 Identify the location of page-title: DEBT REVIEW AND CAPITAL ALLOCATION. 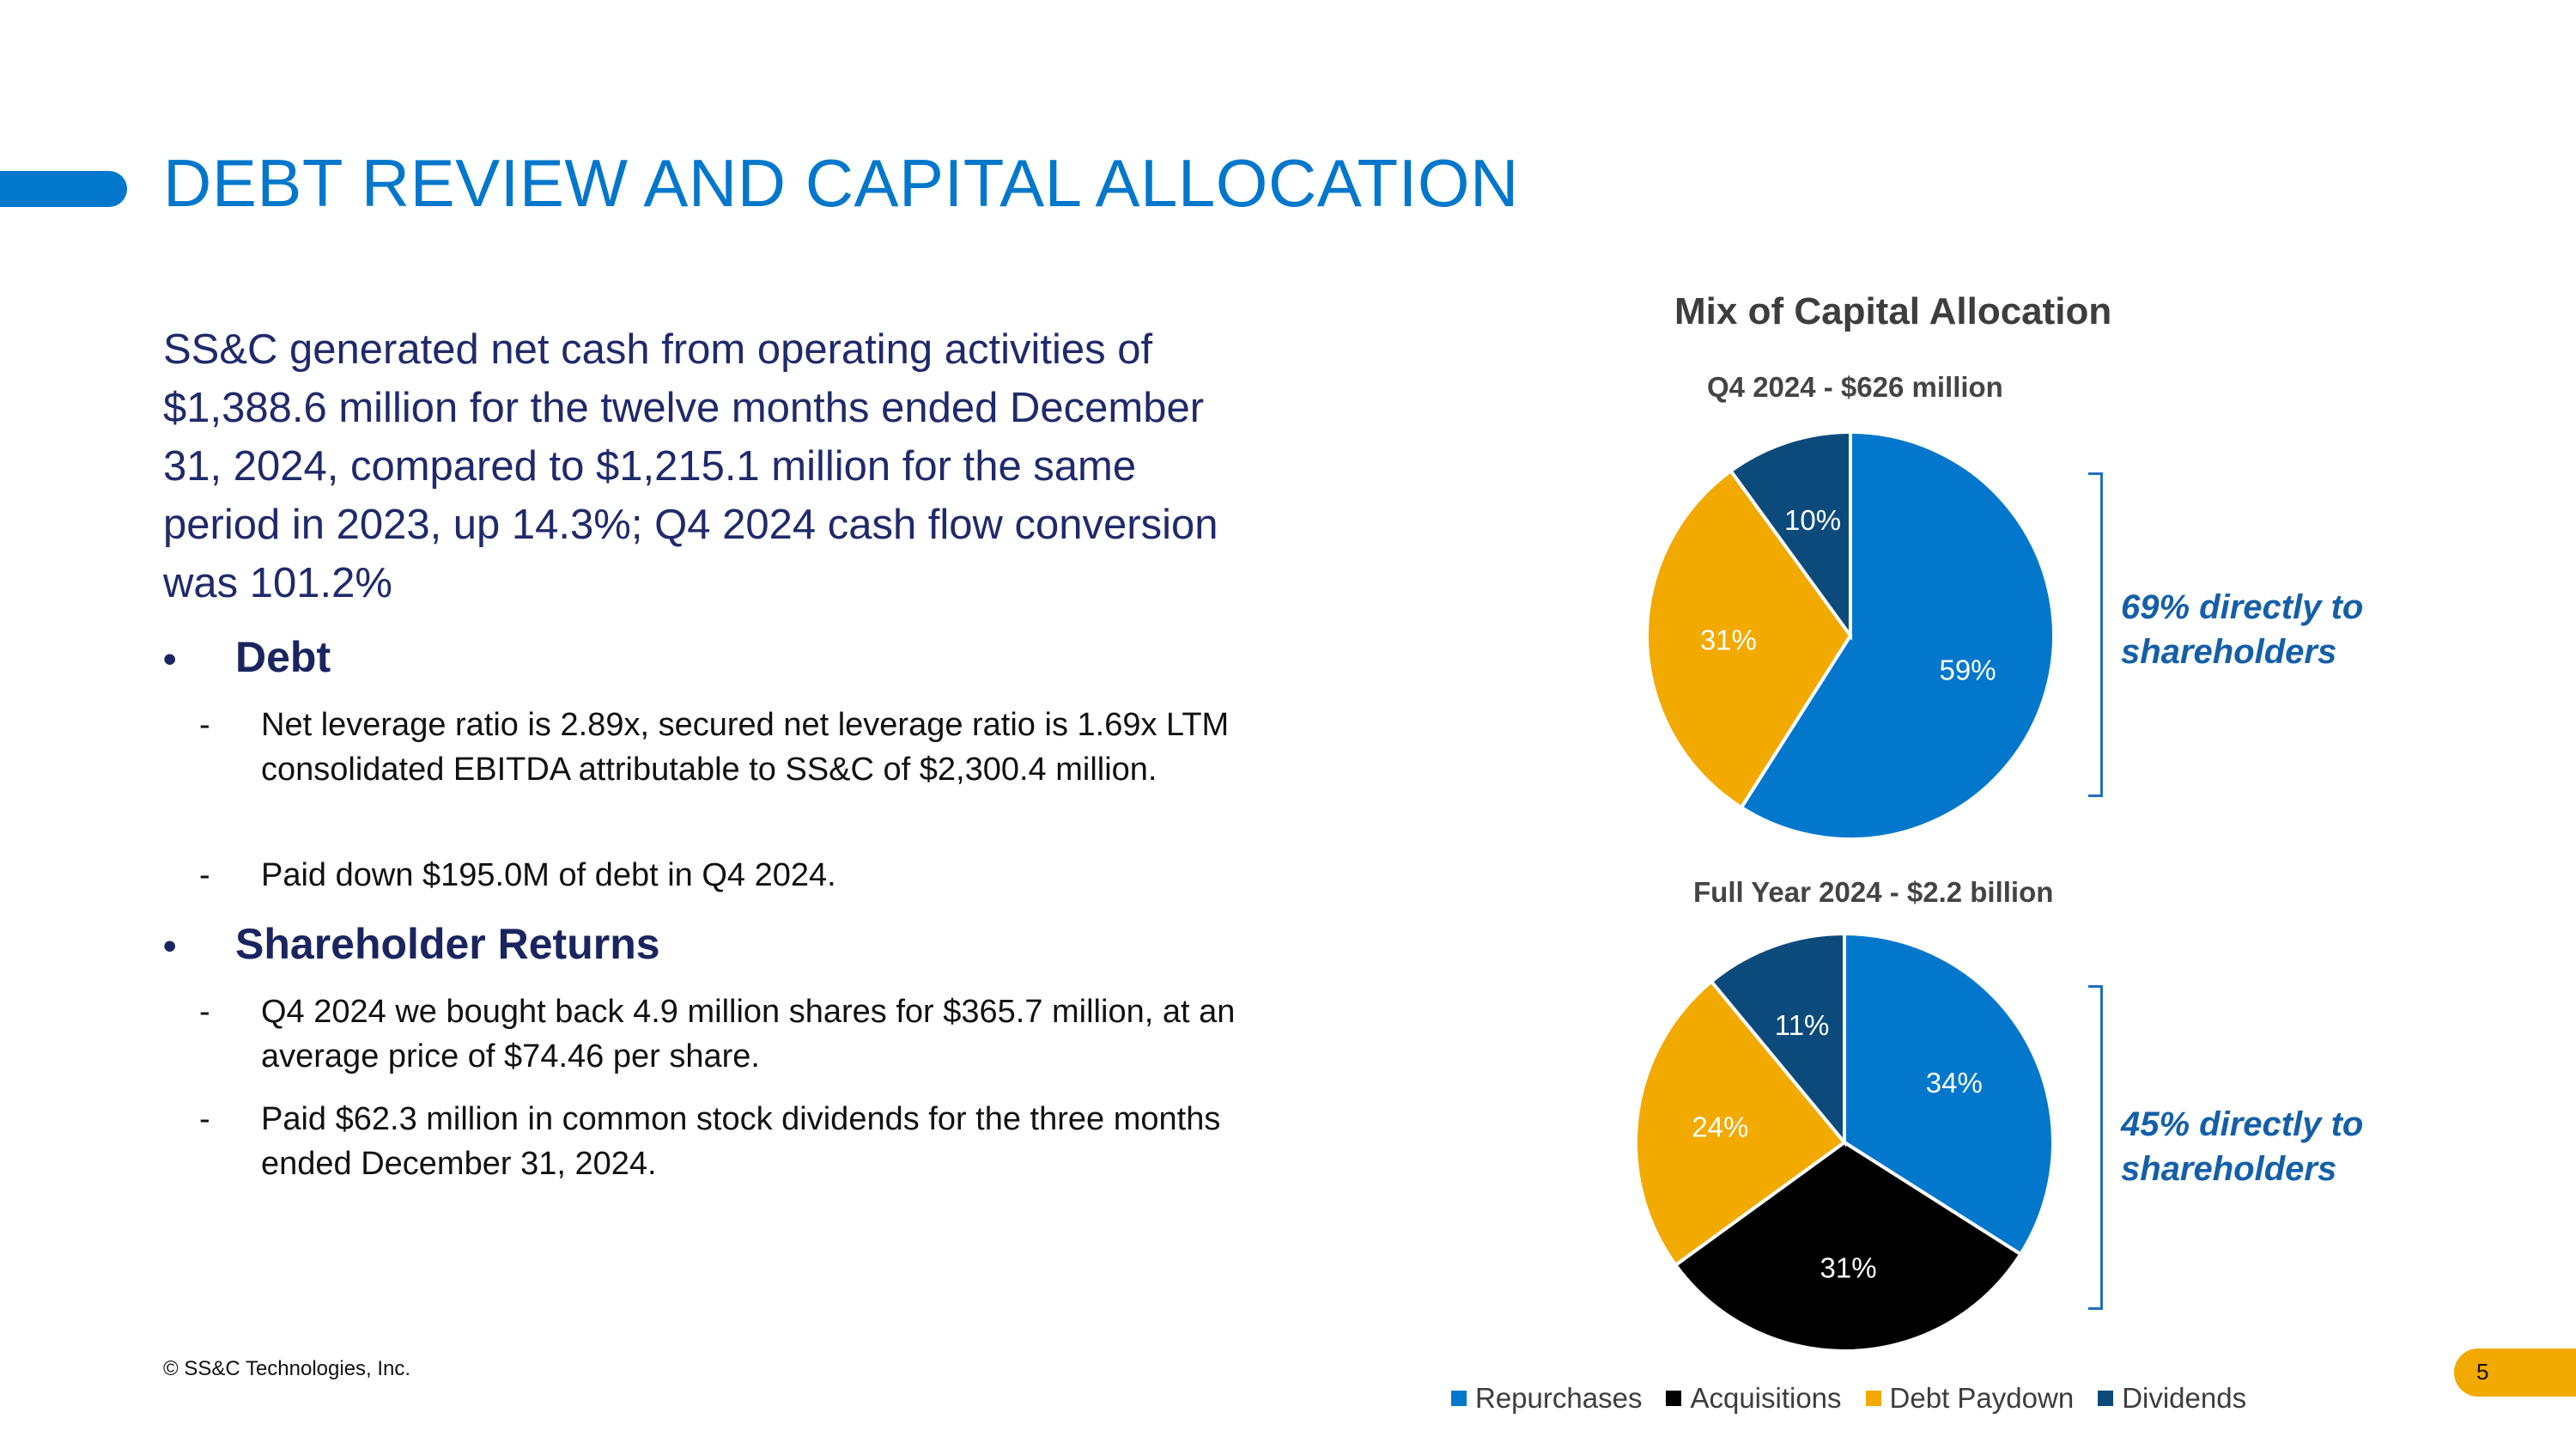
(841, 183).